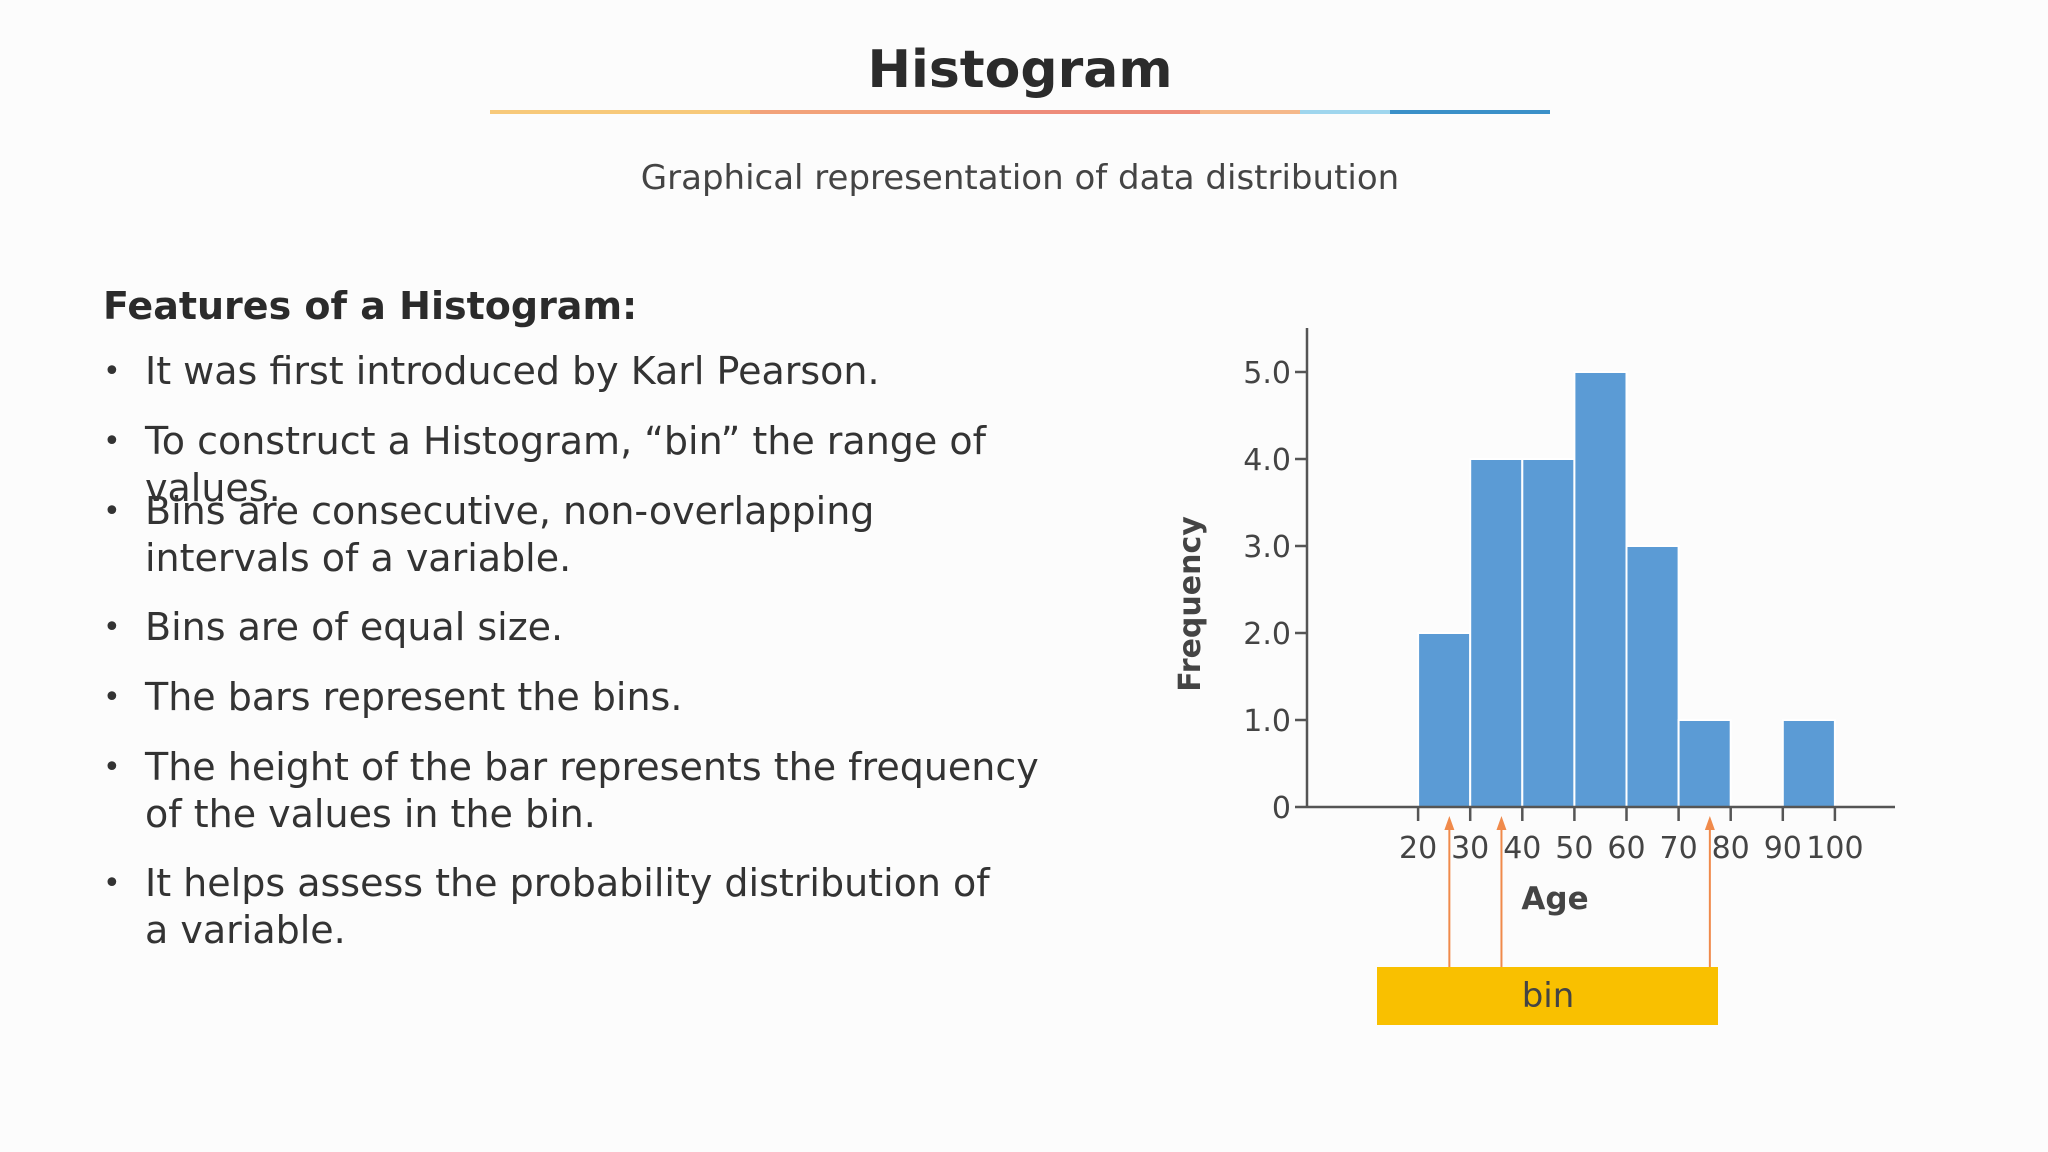 Image resolution: width=2048 pixels, height=1152 pixels. I want to click on feature-item: • The bars represent the bins., so click(593, 697).